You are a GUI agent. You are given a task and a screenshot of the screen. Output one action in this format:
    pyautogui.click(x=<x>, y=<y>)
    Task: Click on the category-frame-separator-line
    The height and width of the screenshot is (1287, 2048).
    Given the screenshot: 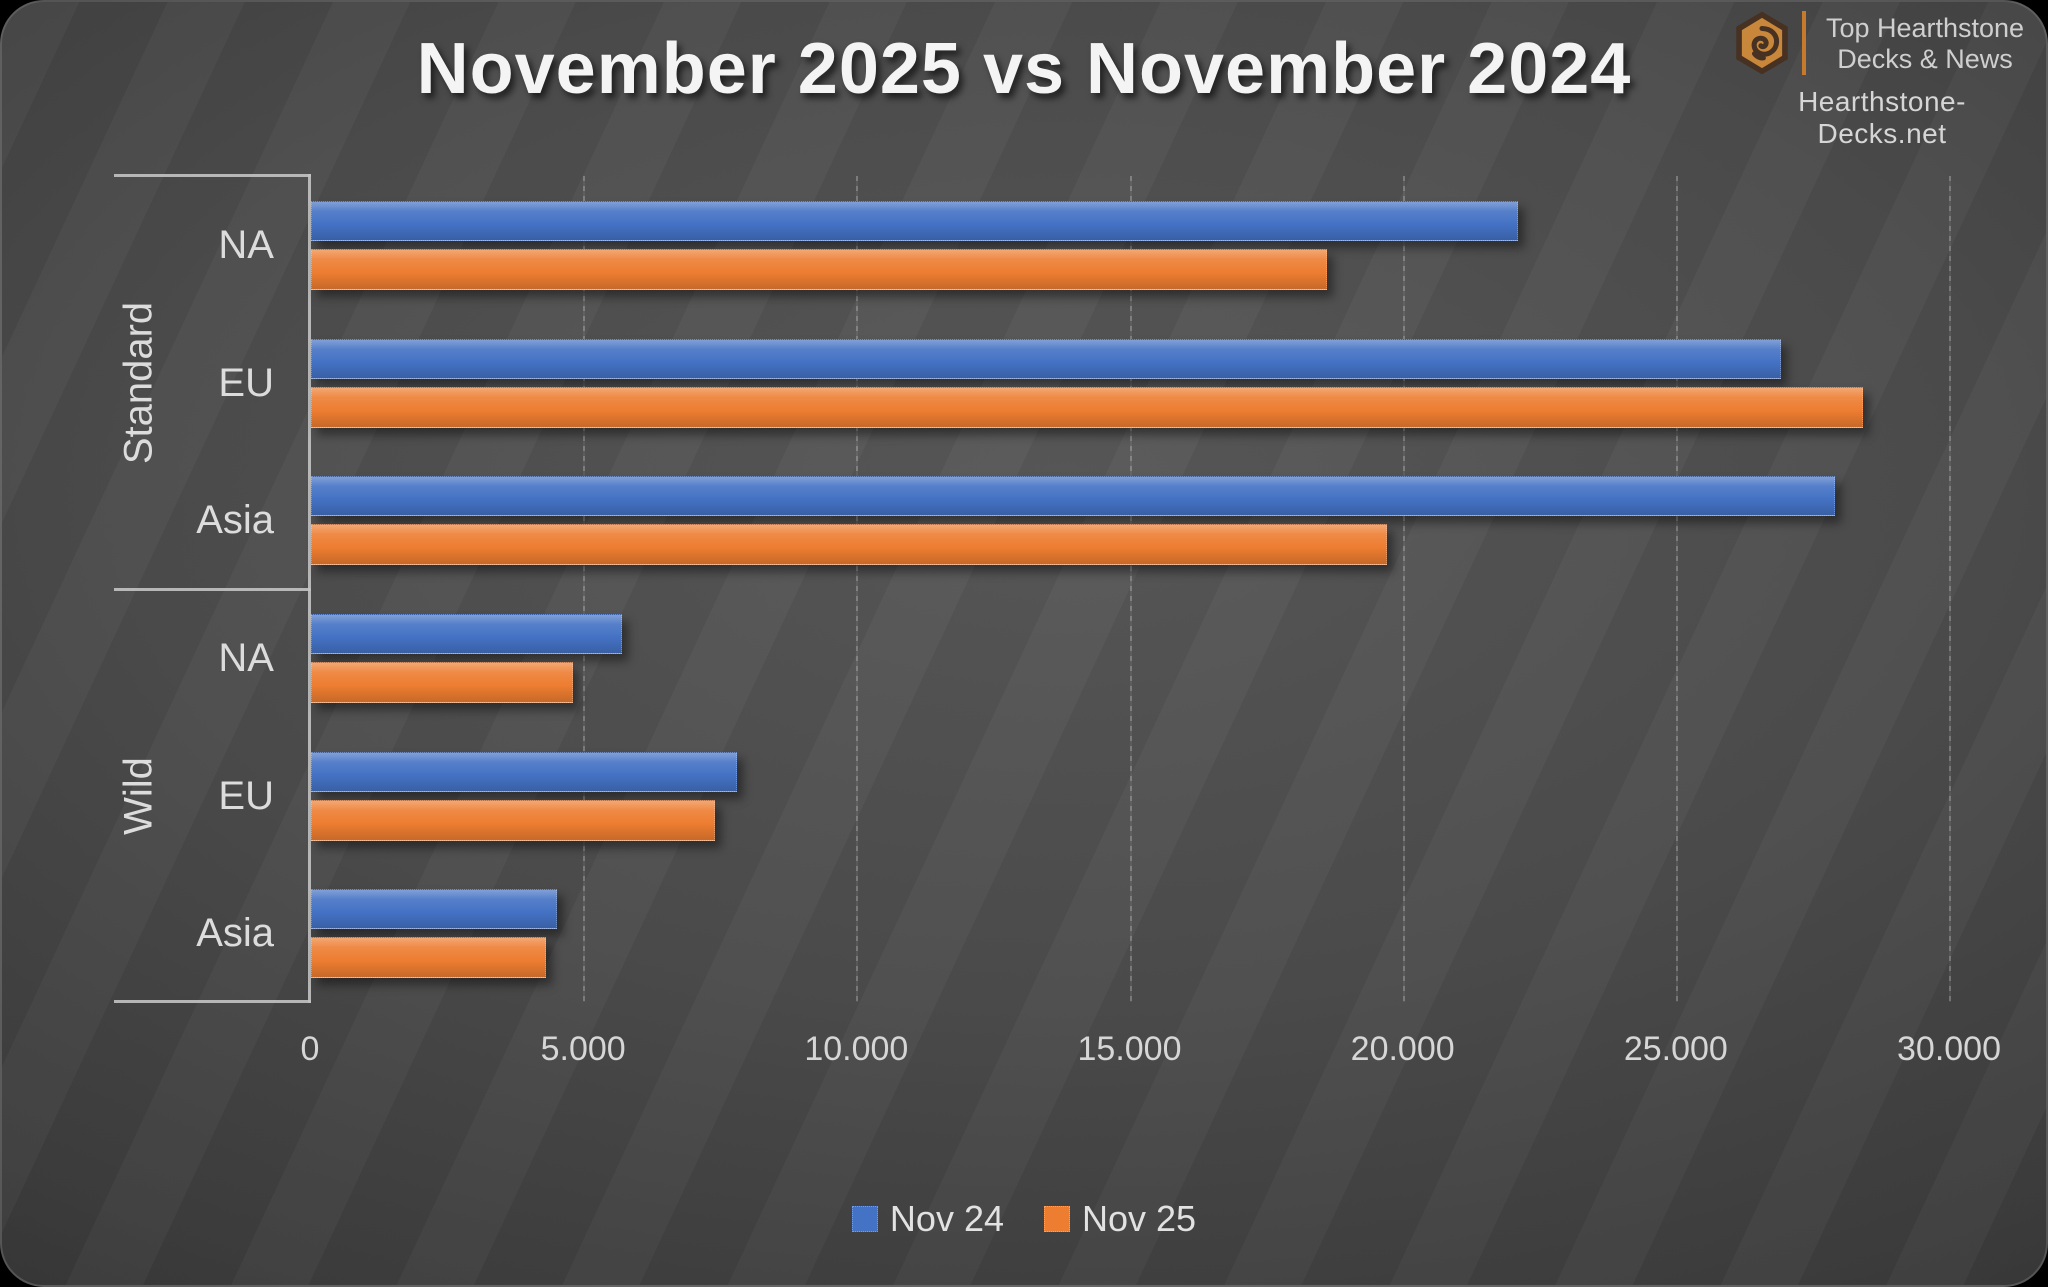 What is the action you would take?
    pyautogui.click(x=212, y=589)
    